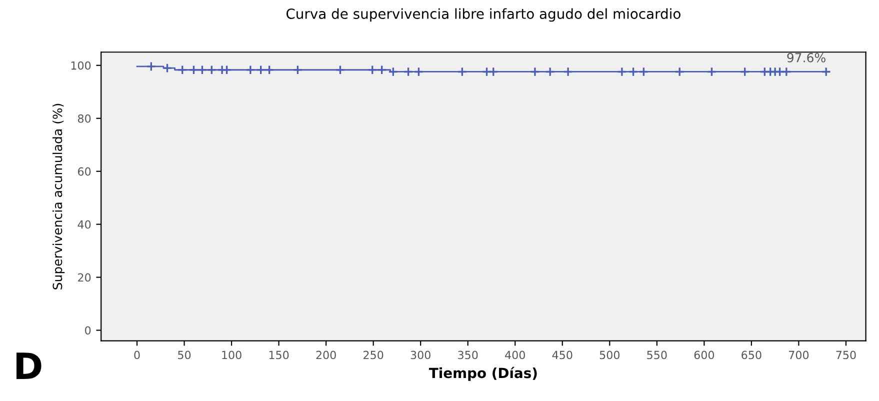  Describe the element at coordinates (84, 118) in the screenshot. I see `y-tick-label: 80` at that location.